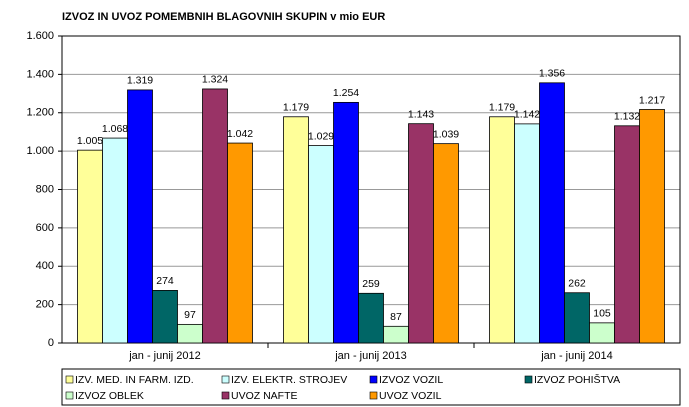 This screenshot has width=689, height=407. Describe the element at coordinates (446, 134) in the screenshot. I see `value-label: 1.039` at that location.